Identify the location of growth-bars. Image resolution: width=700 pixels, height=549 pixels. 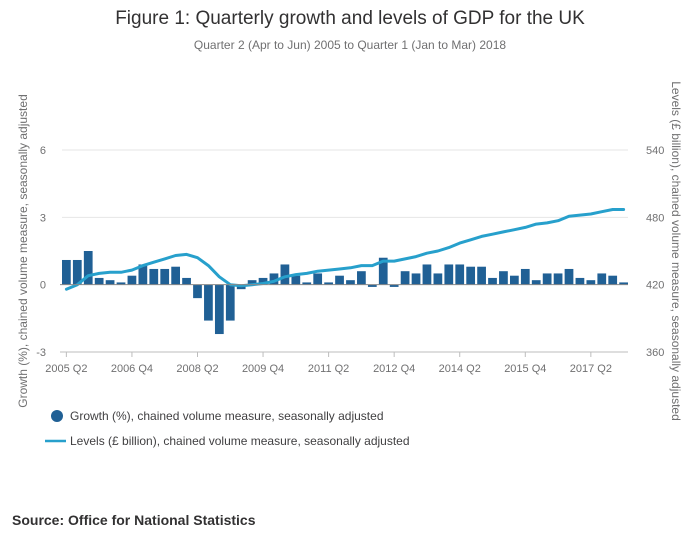
(345, 293).